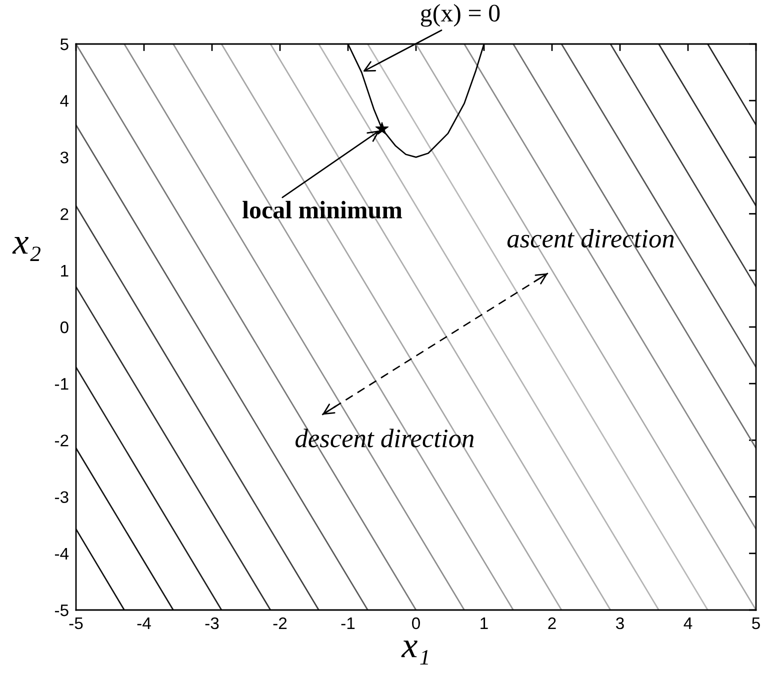  Describe the element at coordinates (348, 624) in the screenshot. I see `x-tick-label: -1` at that location.